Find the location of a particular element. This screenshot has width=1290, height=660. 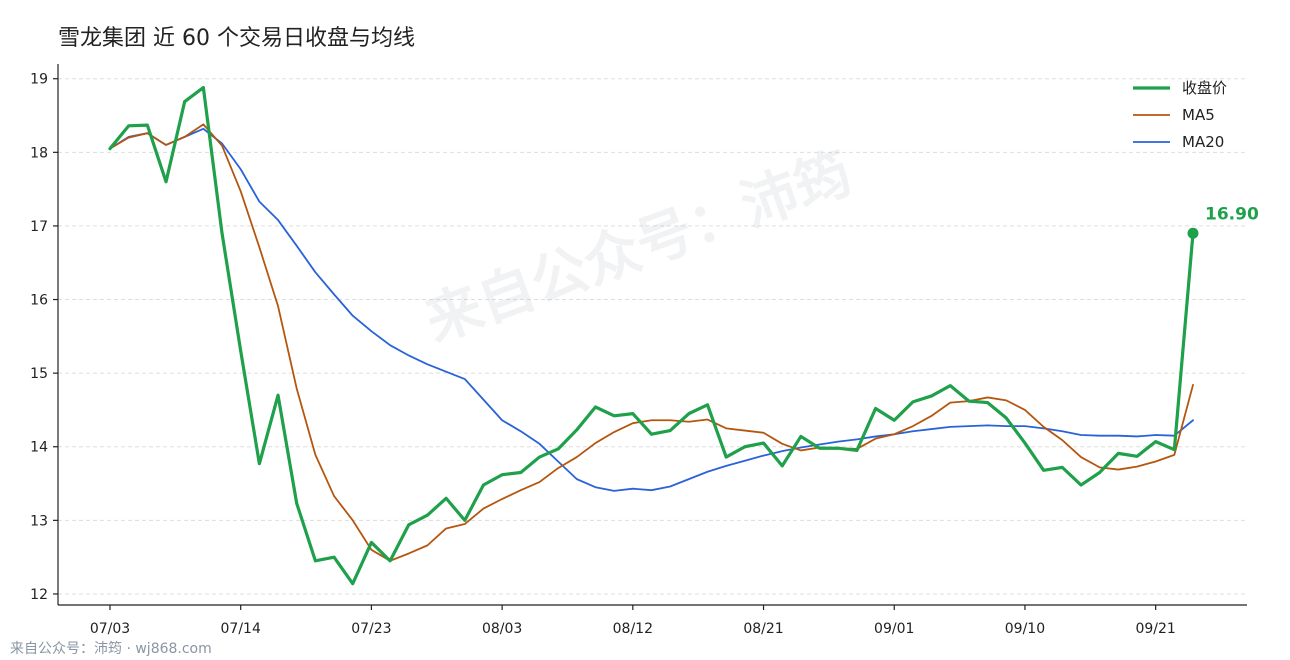

x-tick-label-07/14: 07/14 is located at coordinates (241, 629).